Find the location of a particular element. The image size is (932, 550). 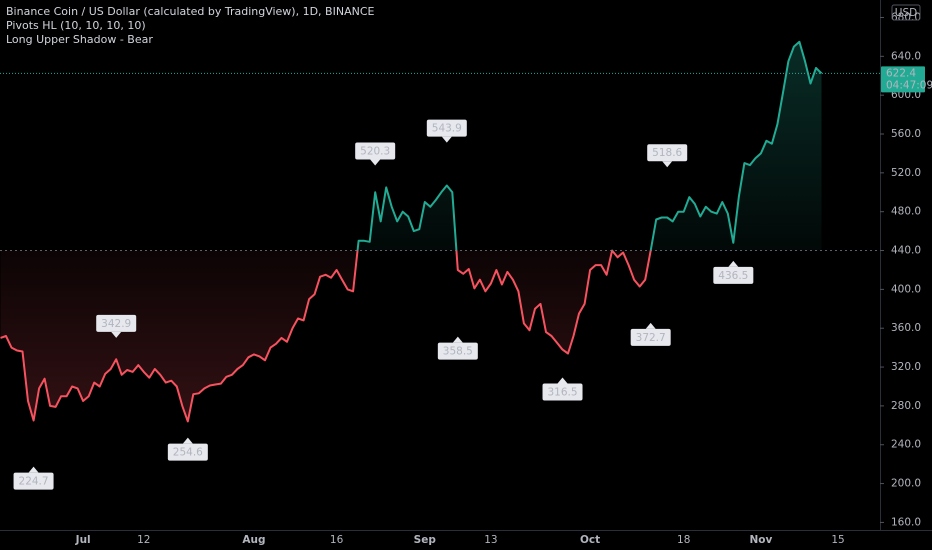

pivot-label: 342.9 is located at coordinates (116, 324).